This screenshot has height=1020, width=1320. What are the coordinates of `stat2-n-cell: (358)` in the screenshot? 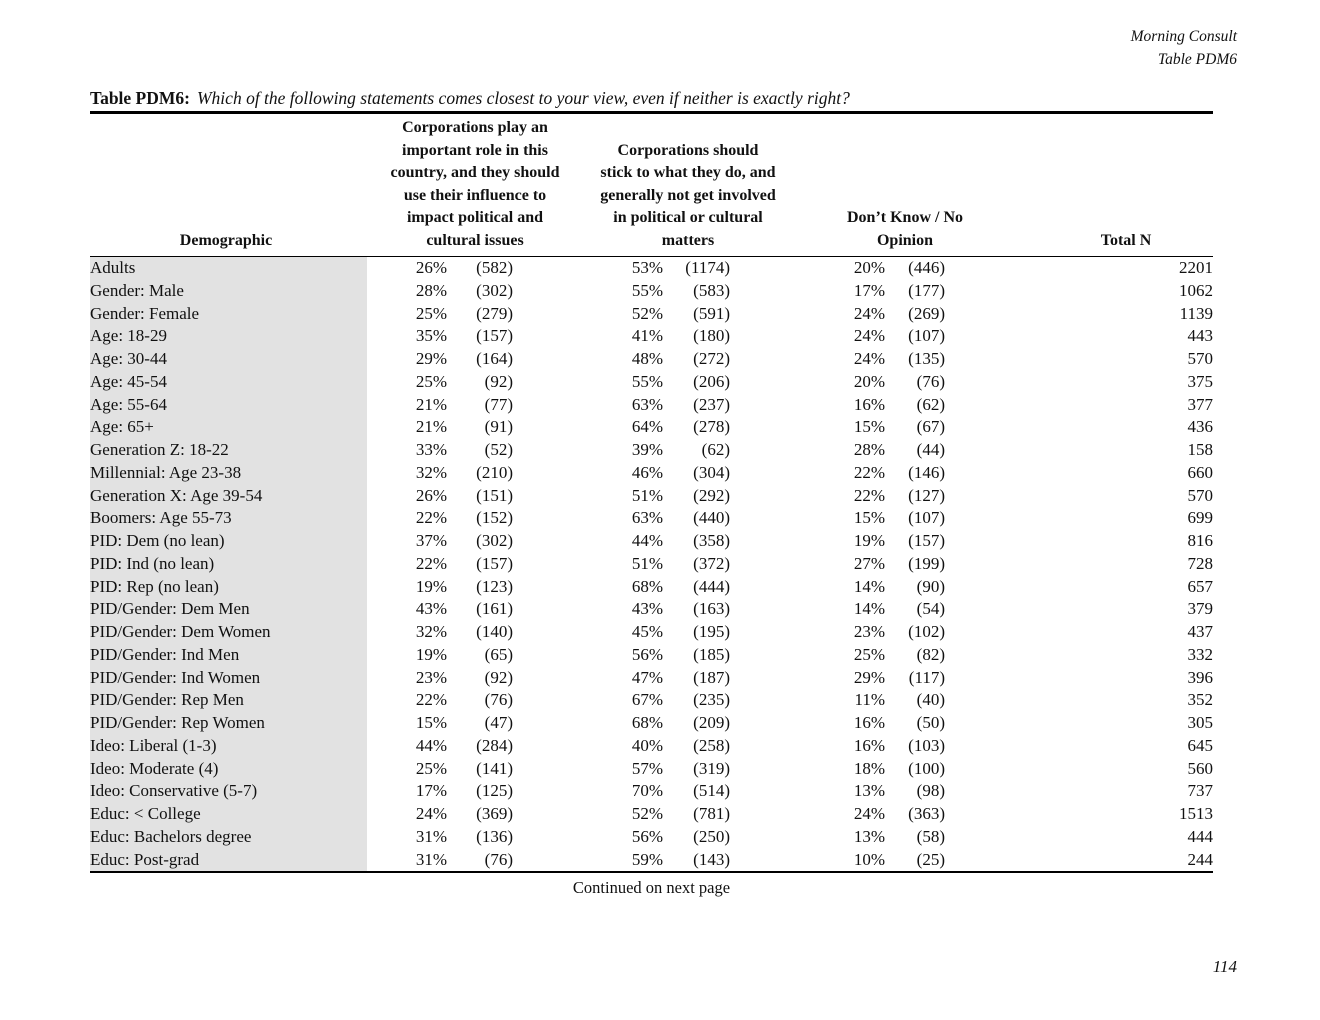 It's located at (711, 540).